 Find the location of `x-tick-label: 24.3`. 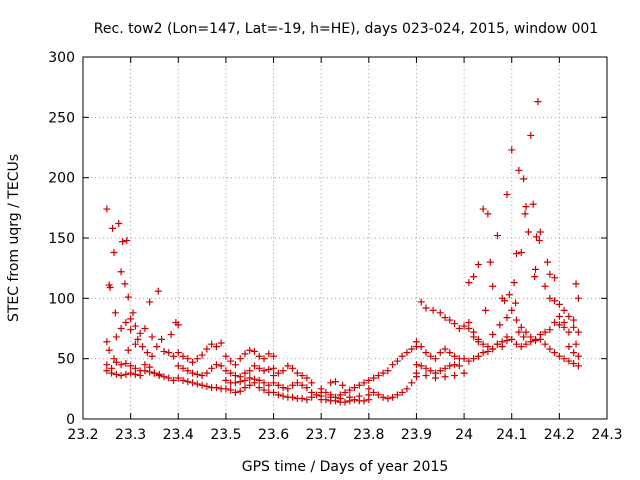

x-tick-label: 24.3 is located at coordinates (606, 435).